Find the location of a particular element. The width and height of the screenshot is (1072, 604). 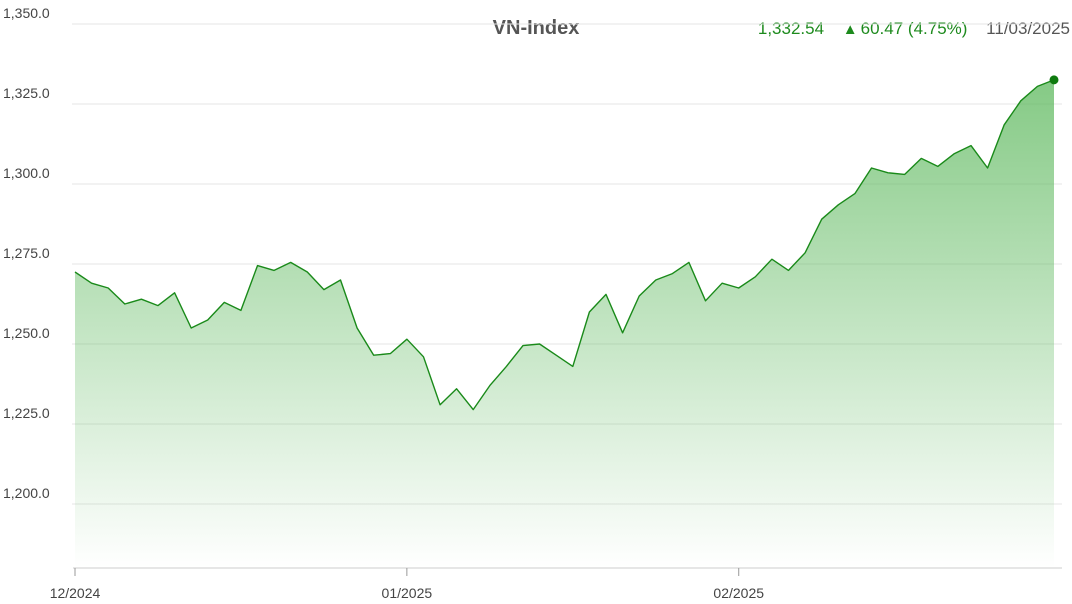

y-tick-label: 1,300.0 is located at coordinates (26, 173).